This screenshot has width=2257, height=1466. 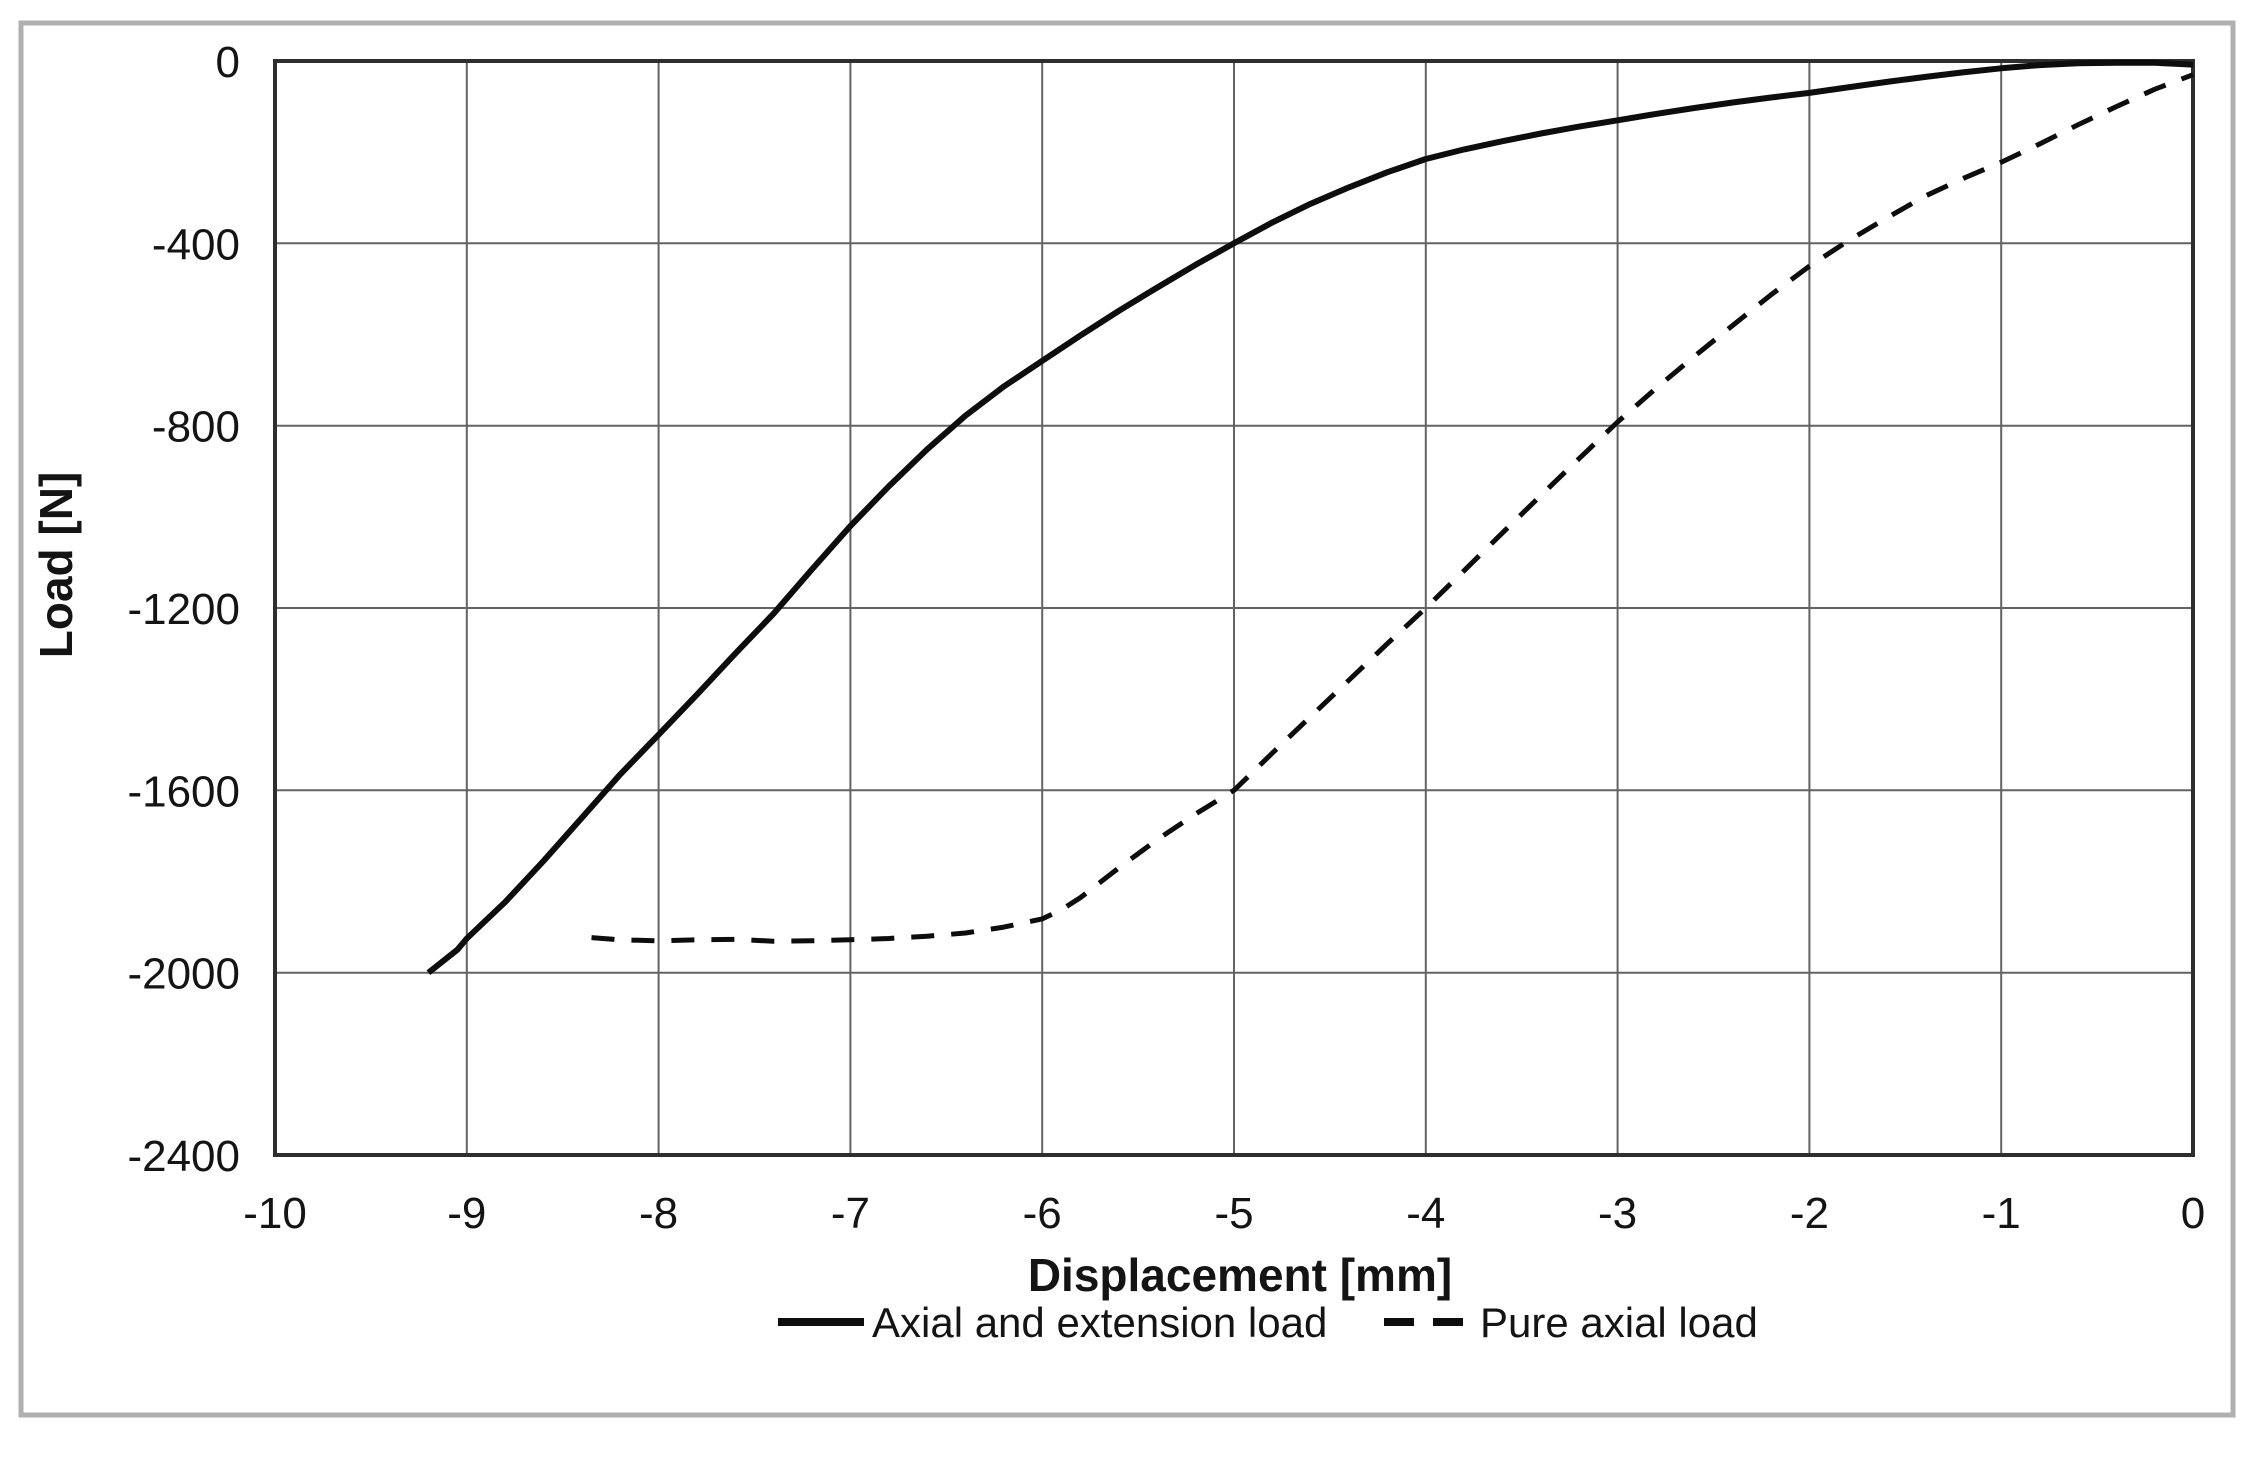 What do you see at coordinates (1619, 1322) in the screenshot?
I see `legend-label-pure-axial: Pure axial load` at bounding box center [1619, 1322].